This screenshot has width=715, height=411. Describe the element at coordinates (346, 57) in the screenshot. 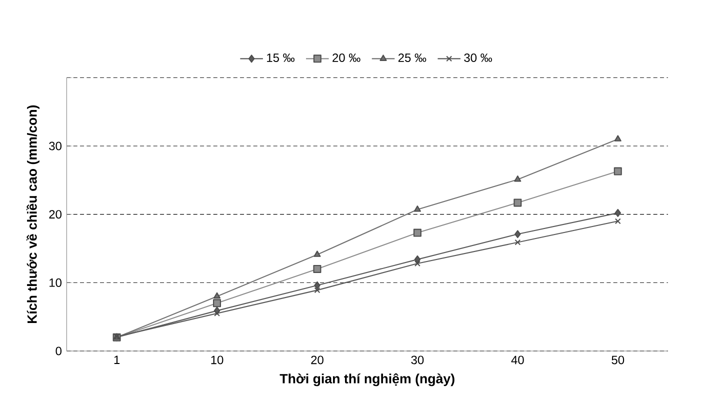

I see `legend-label: 20 ‰` at that location.